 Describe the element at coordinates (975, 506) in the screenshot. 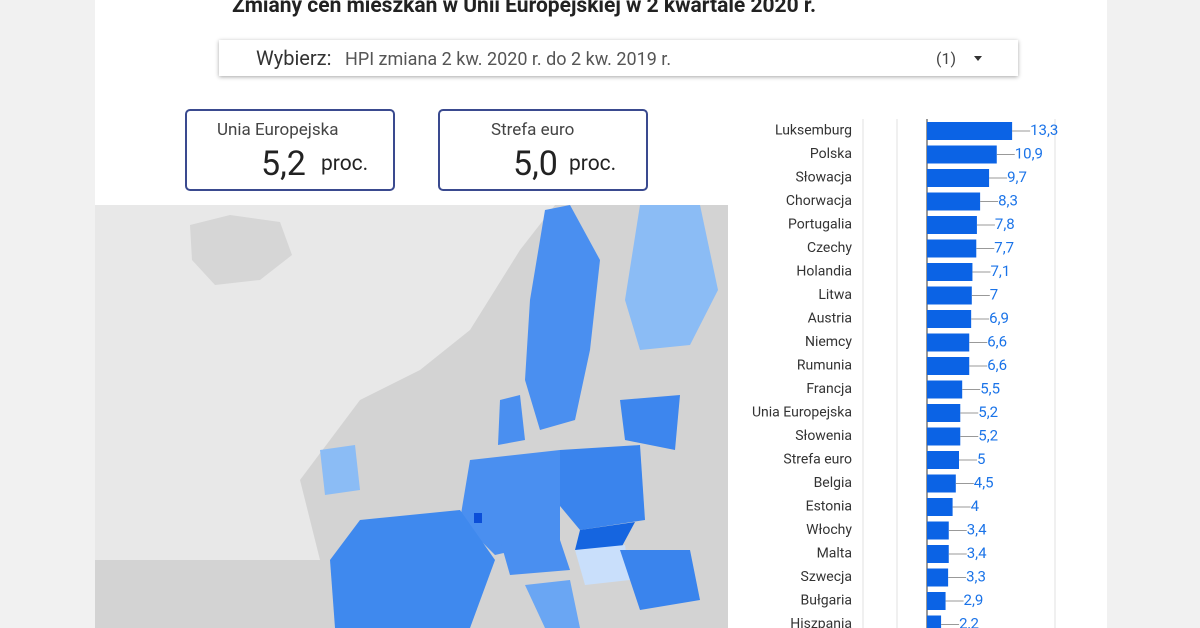

I see `value-label: 4` at that location.